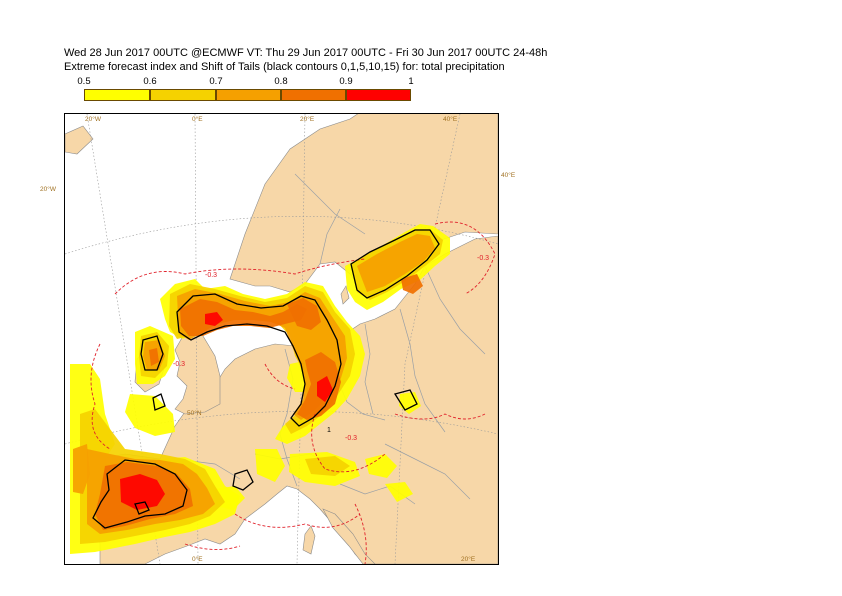 The width and height of the screenshot is (842, 596). Describe the element at coordinates (197, 559) in the screenshot. I see `grid-label-bottom-0e: 0°E` at that location.